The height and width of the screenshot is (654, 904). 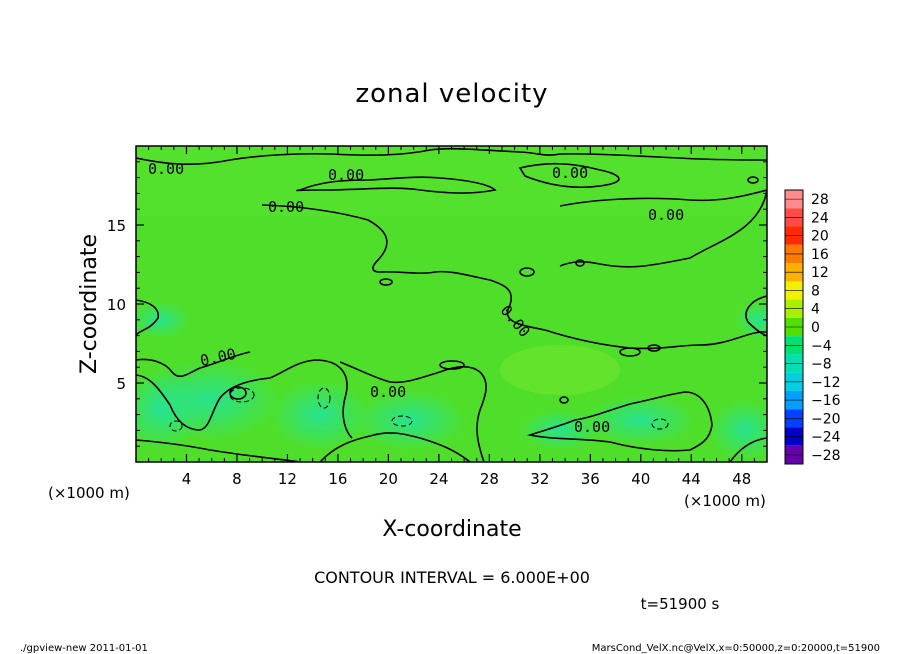 What do you see at coordinates (826, 383) in the screenshot?
I see `colorbar-label: −12` at bounding box center [826, 383].